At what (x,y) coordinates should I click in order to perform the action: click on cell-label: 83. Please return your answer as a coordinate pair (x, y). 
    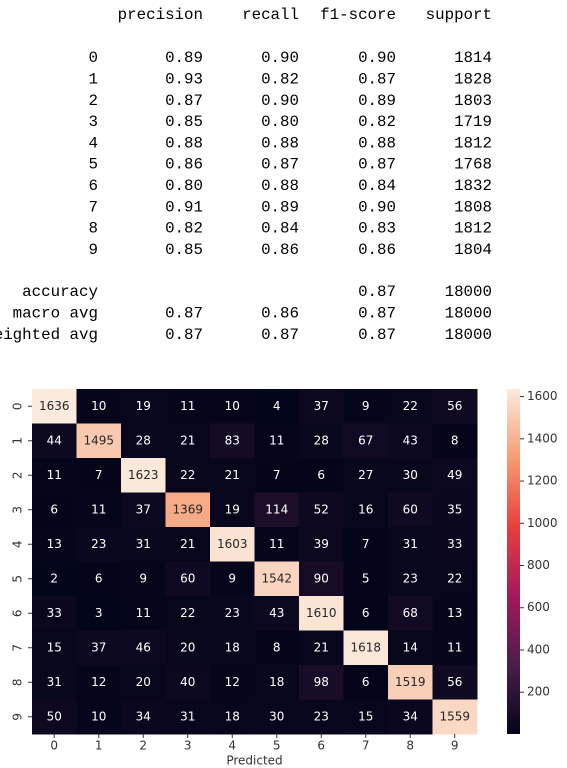
    Looking at the image, I should click on (232, 440).